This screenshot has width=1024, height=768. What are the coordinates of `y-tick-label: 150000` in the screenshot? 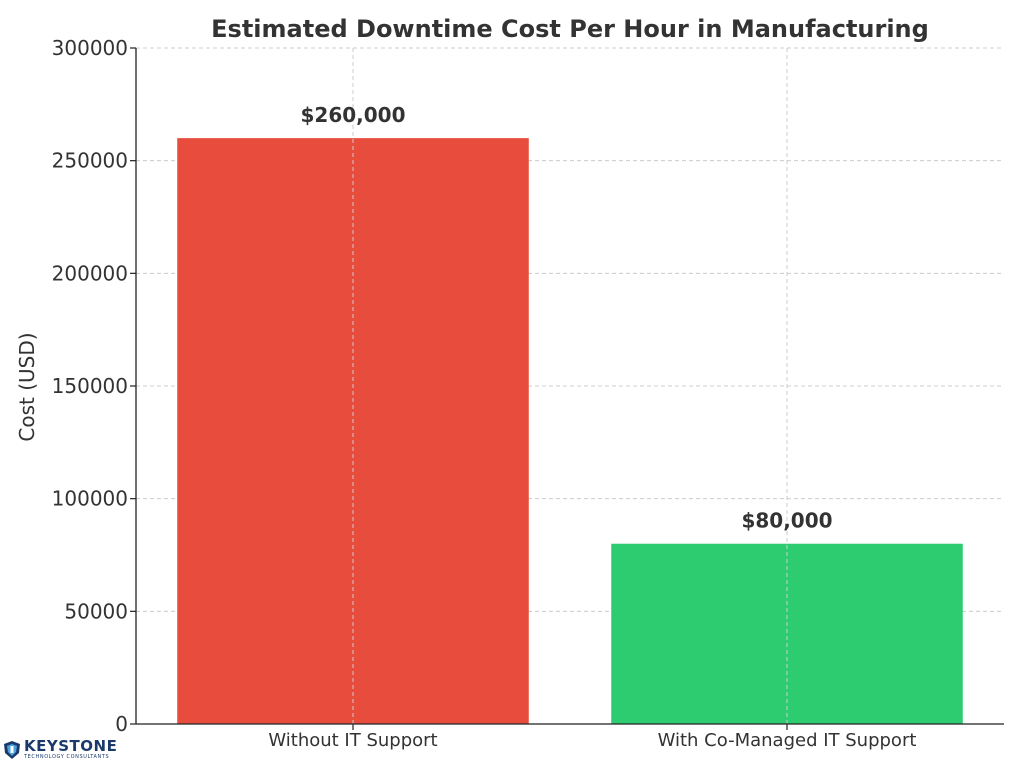 It's located at (90, 386).